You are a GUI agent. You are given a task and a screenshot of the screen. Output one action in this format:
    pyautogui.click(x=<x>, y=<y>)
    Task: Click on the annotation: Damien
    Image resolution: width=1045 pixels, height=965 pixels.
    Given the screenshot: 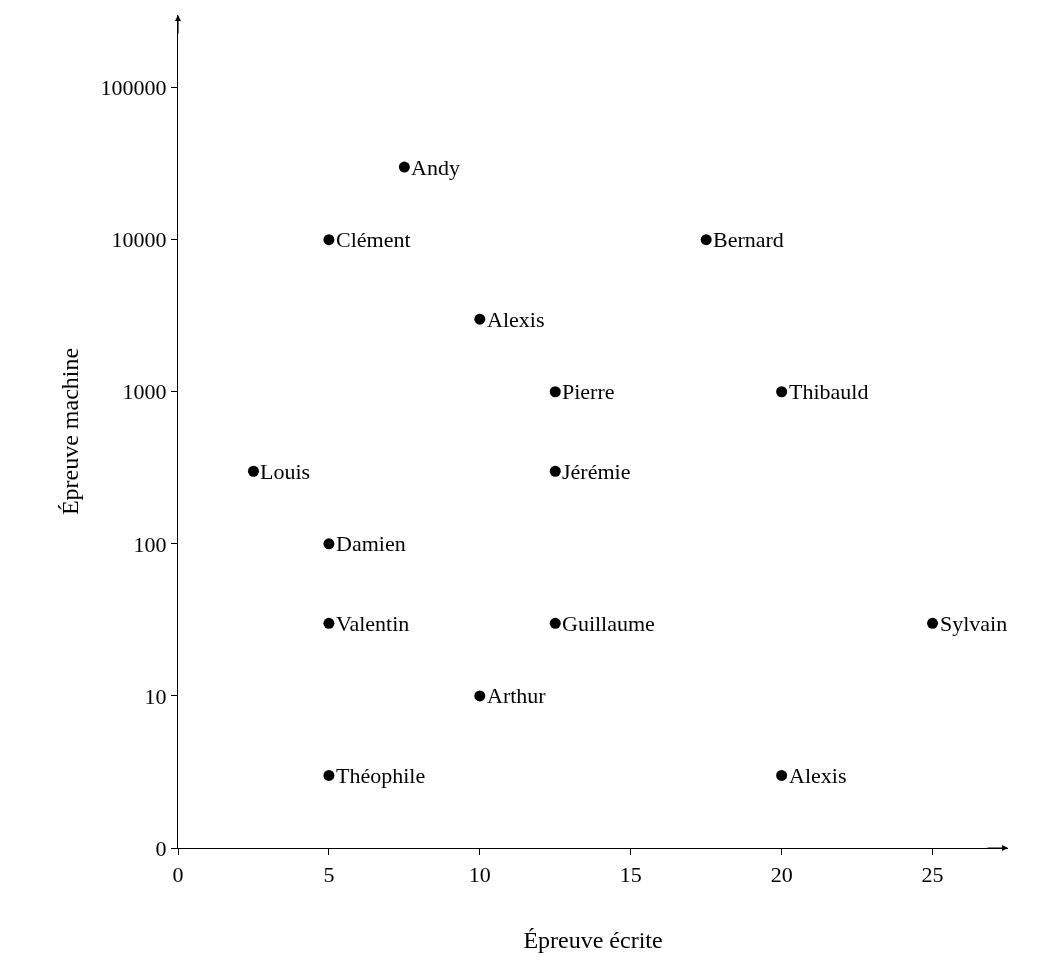 What is the action you would take?
    pyautogui.click(x=371, y=543)
    